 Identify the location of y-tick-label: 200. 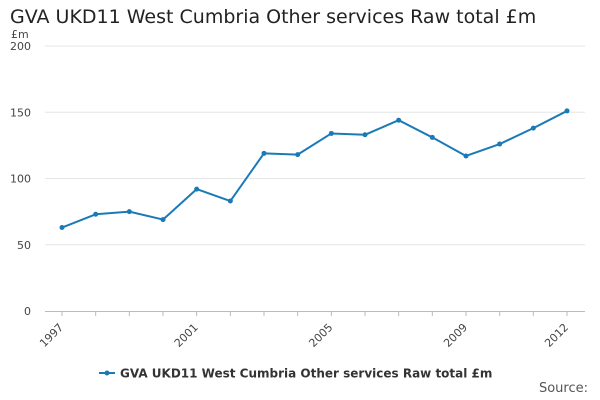
(20, 46).